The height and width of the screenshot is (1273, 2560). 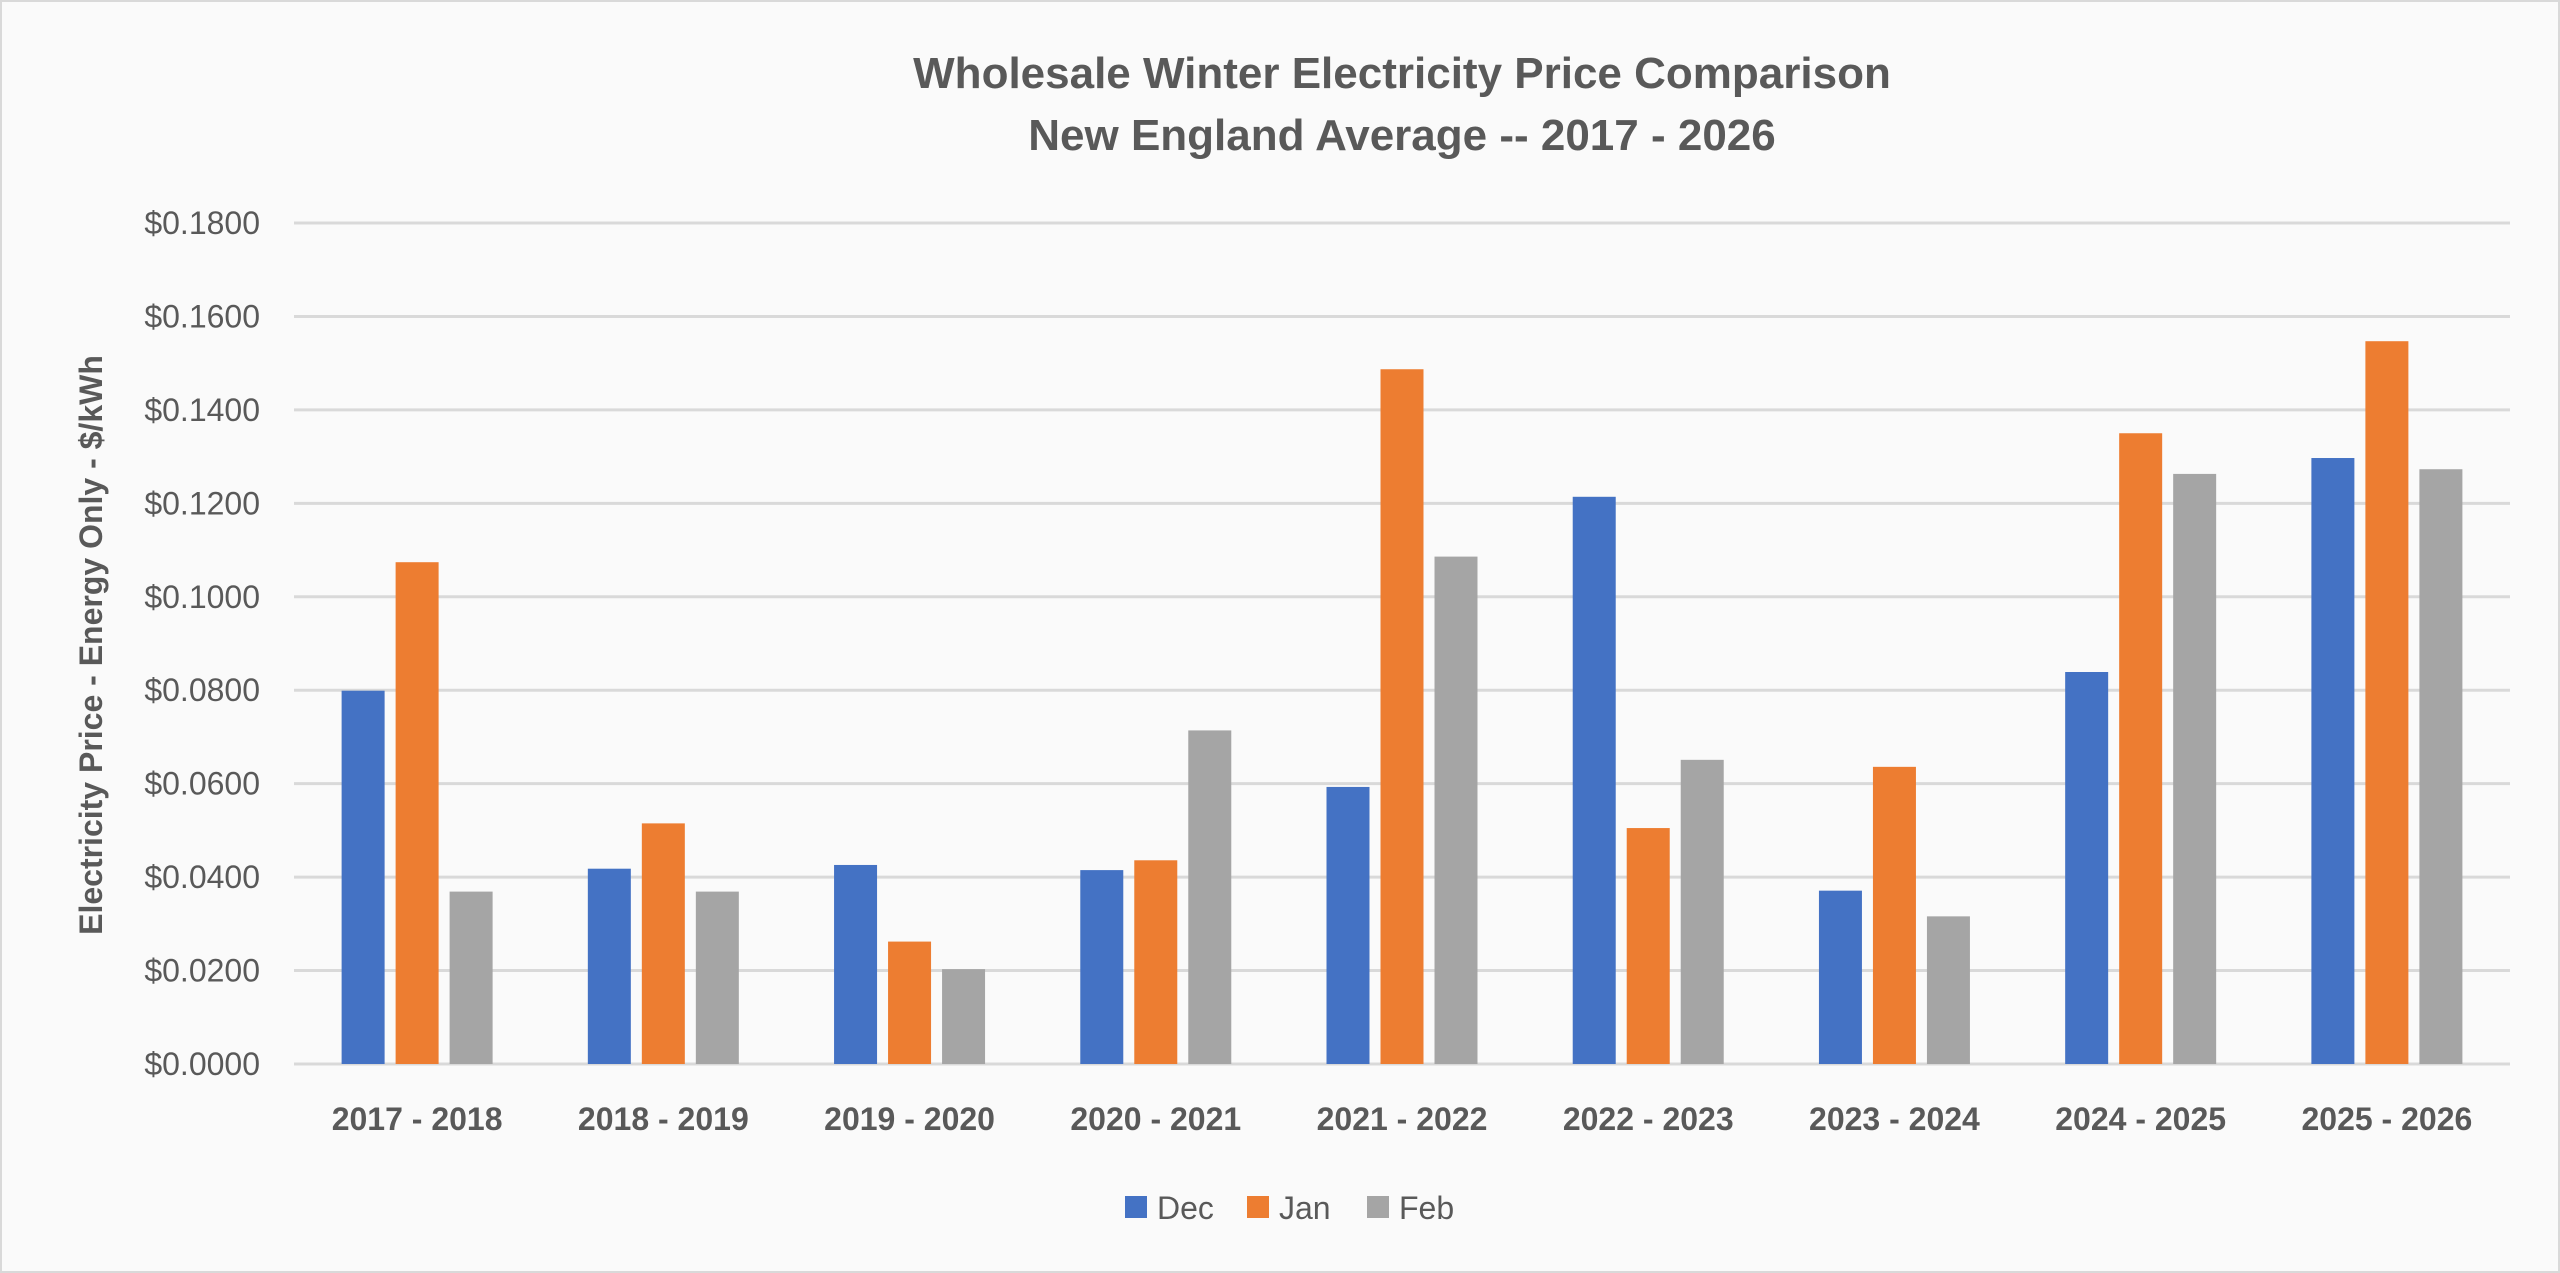 I want to click on y-tick-label: $0.0000, so click(x=202, y=1064).